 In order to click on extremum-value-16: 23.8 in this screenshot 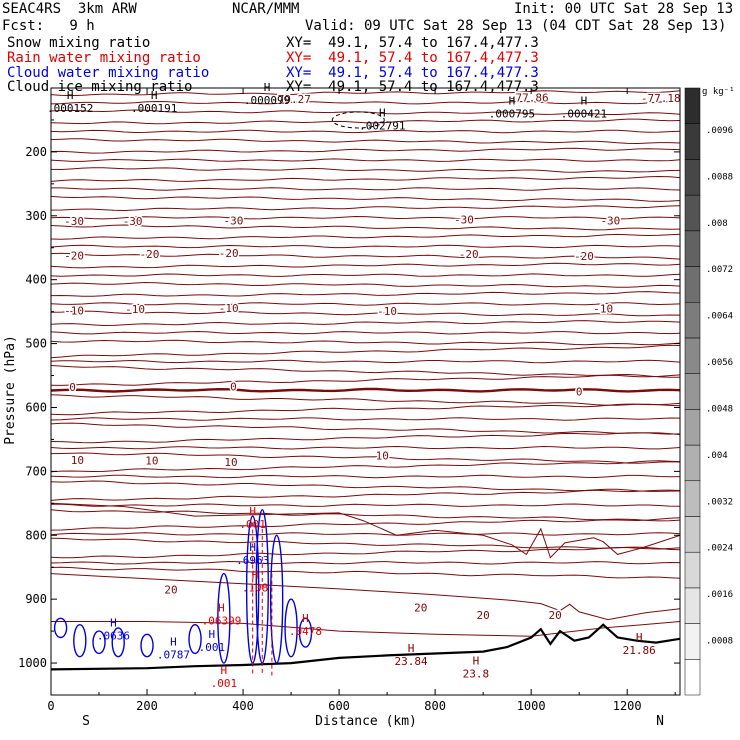, I will do `click(476, 674)`.